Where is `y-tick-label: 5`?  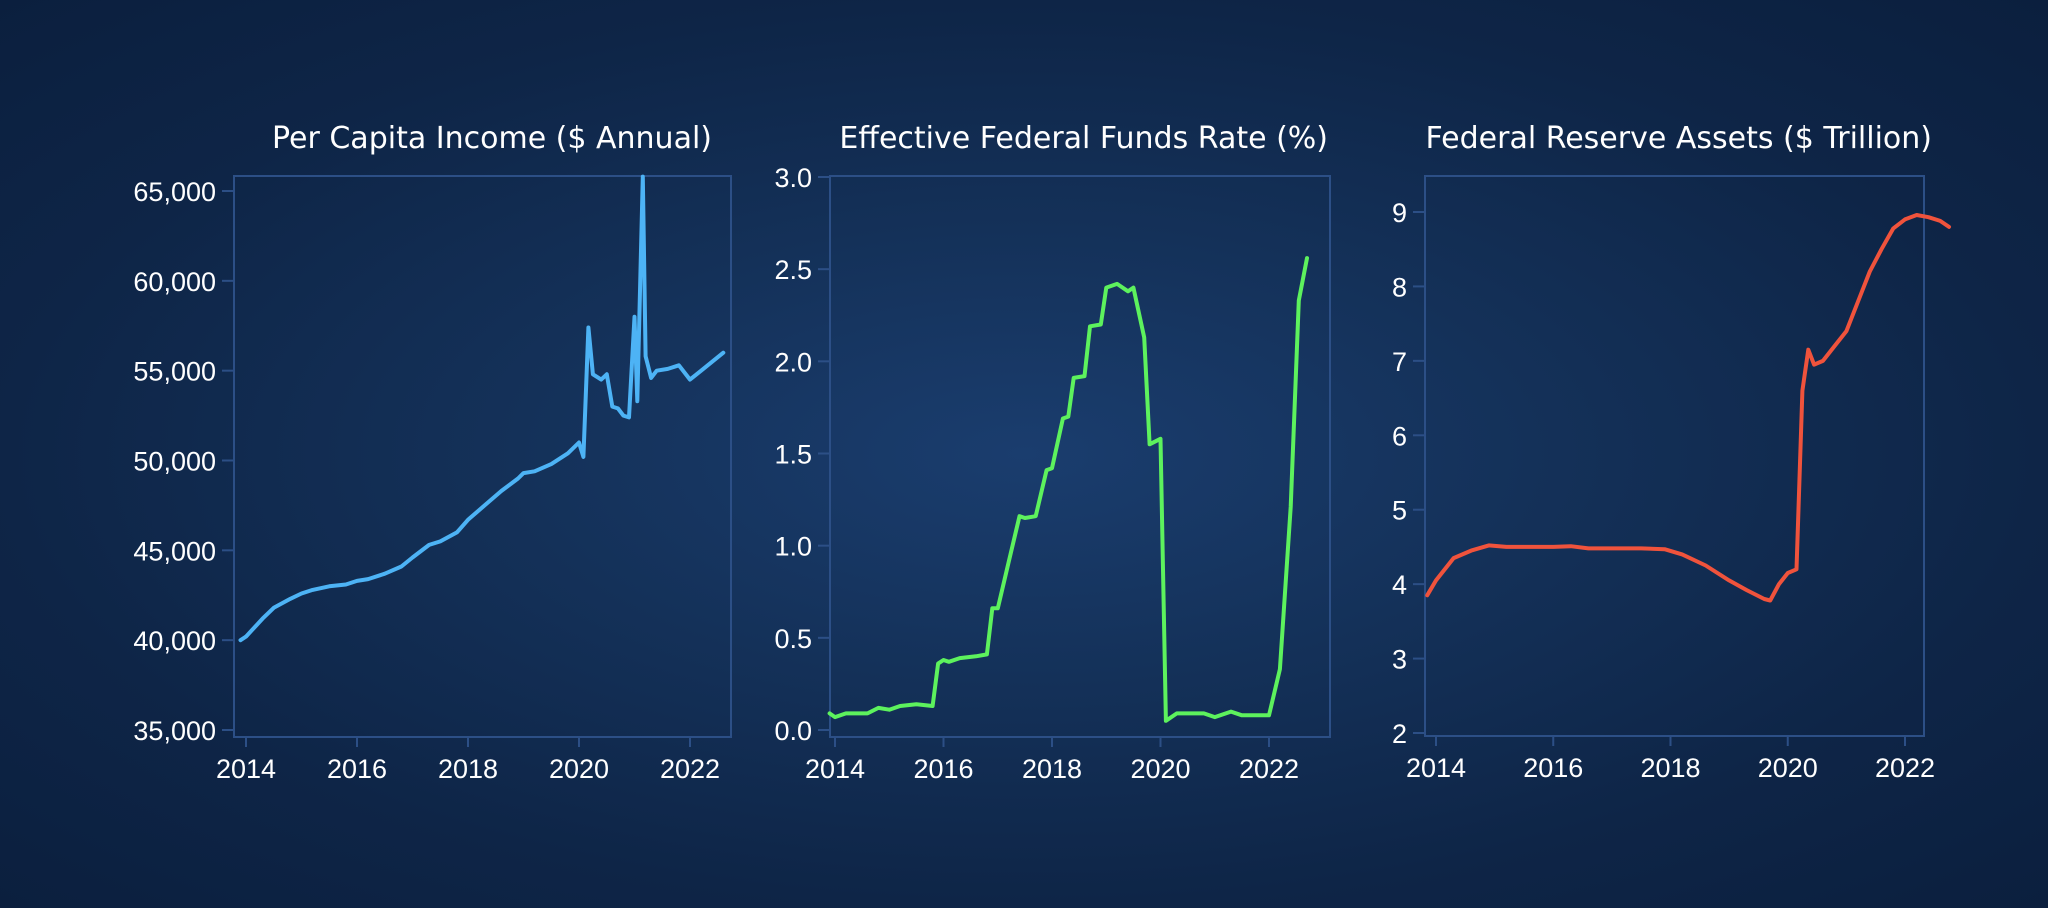 y-tick-label: 5 is located at coordinates (1399, 511).